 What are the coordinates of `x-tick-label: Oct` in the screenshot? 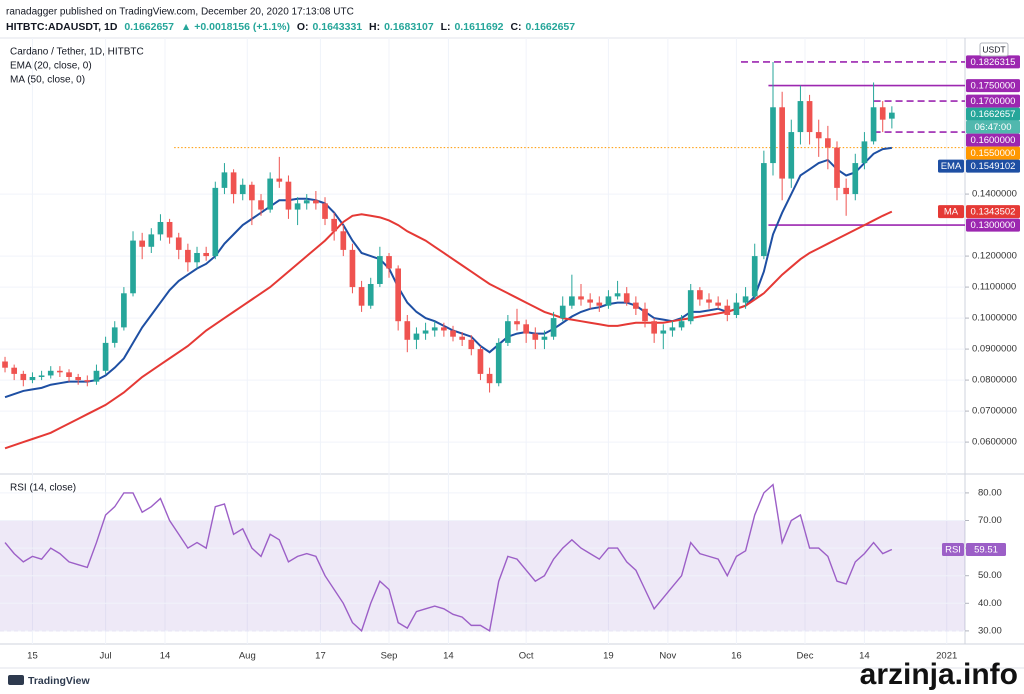 It's located at (526, 656).